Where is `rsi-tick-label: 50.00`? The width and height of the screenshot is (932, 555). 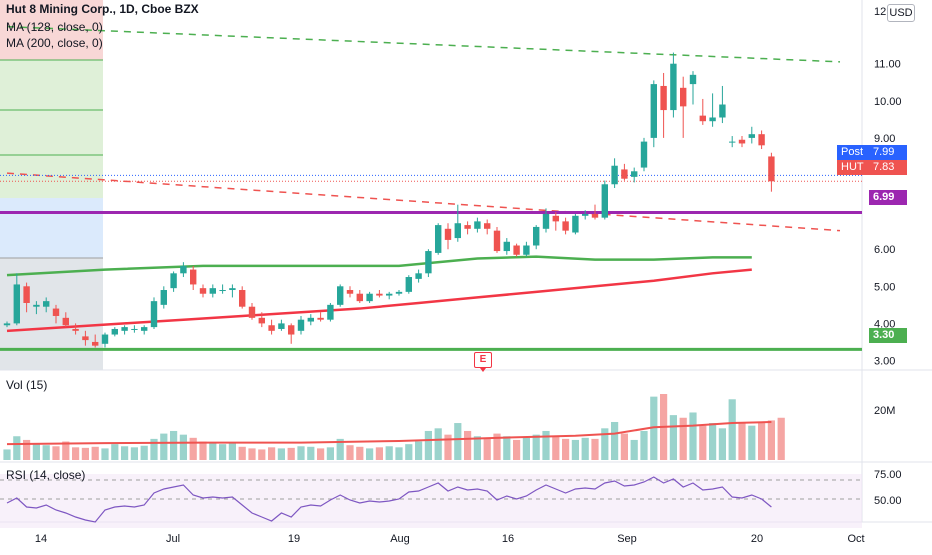 rsi-tick-label: 50.00 is located at coordinates (888, 501).